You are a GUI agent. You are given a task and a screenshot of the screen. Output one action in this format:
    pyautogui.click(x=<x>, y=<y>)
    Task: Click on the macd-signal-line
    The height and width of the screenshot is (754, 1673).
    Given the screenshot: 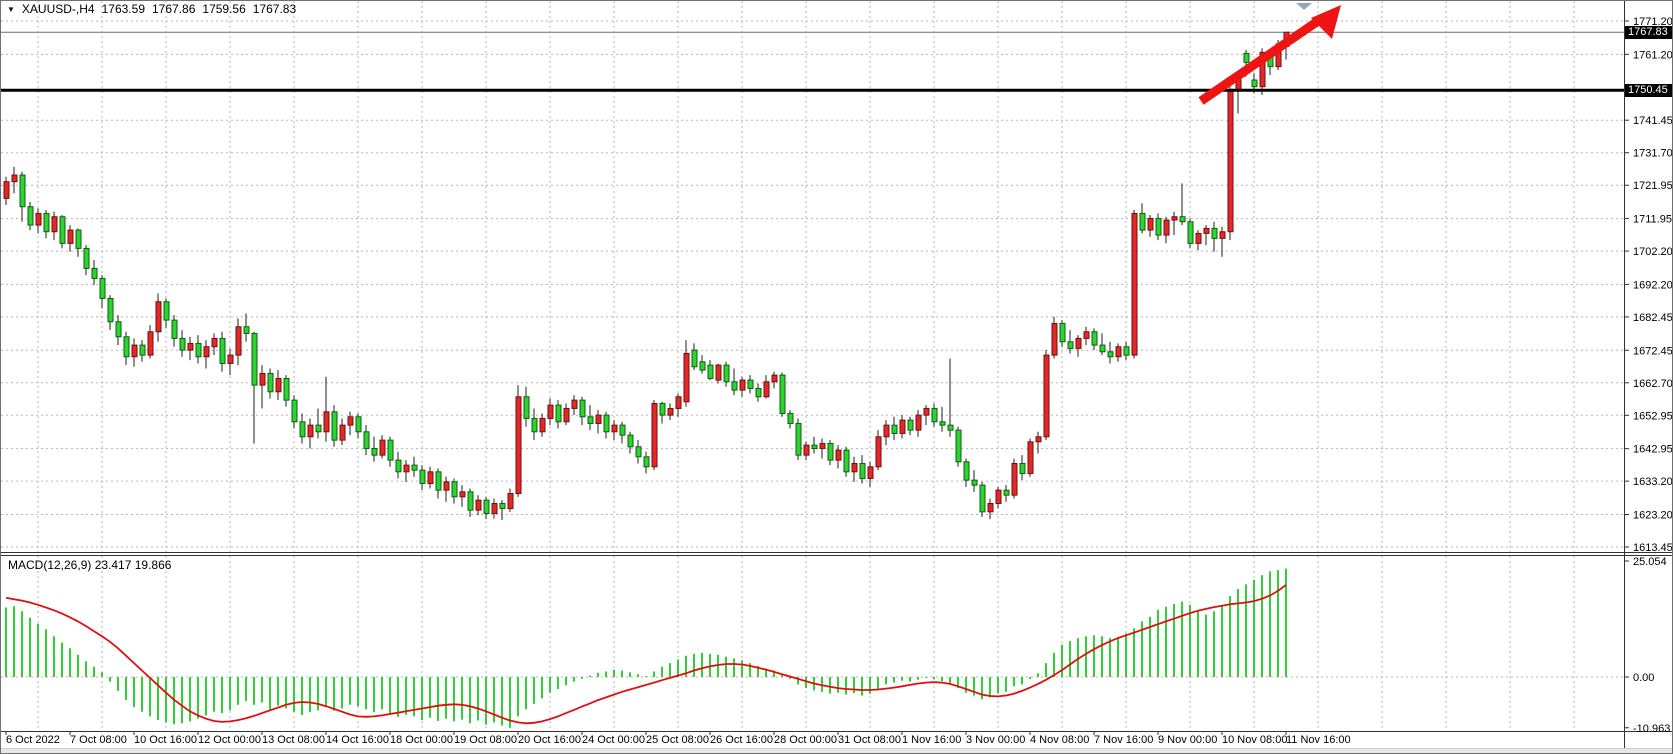 What is the action you would take?
    pyautogui.click(x=646, y=654)
    